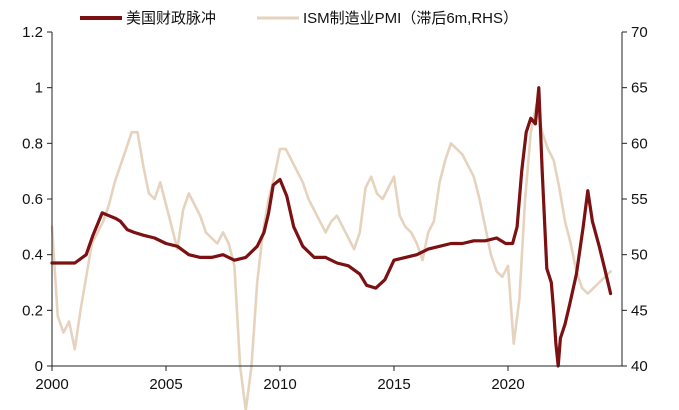  Describe the element at coordinates (639, 366) in the screenshot. I see `y-right-tick-label: 40` at that location.